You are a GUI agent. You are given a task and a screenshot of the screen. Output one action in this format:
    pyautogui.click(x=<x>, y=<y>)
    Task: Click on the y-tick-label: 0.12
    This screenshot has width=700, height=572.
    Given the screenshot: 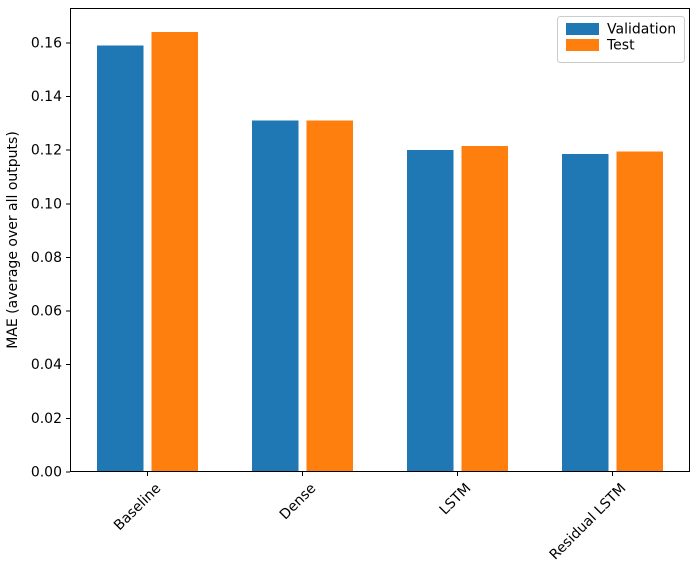 What is the action you would take?
    pyautogui.click(x=46, y=151)
    